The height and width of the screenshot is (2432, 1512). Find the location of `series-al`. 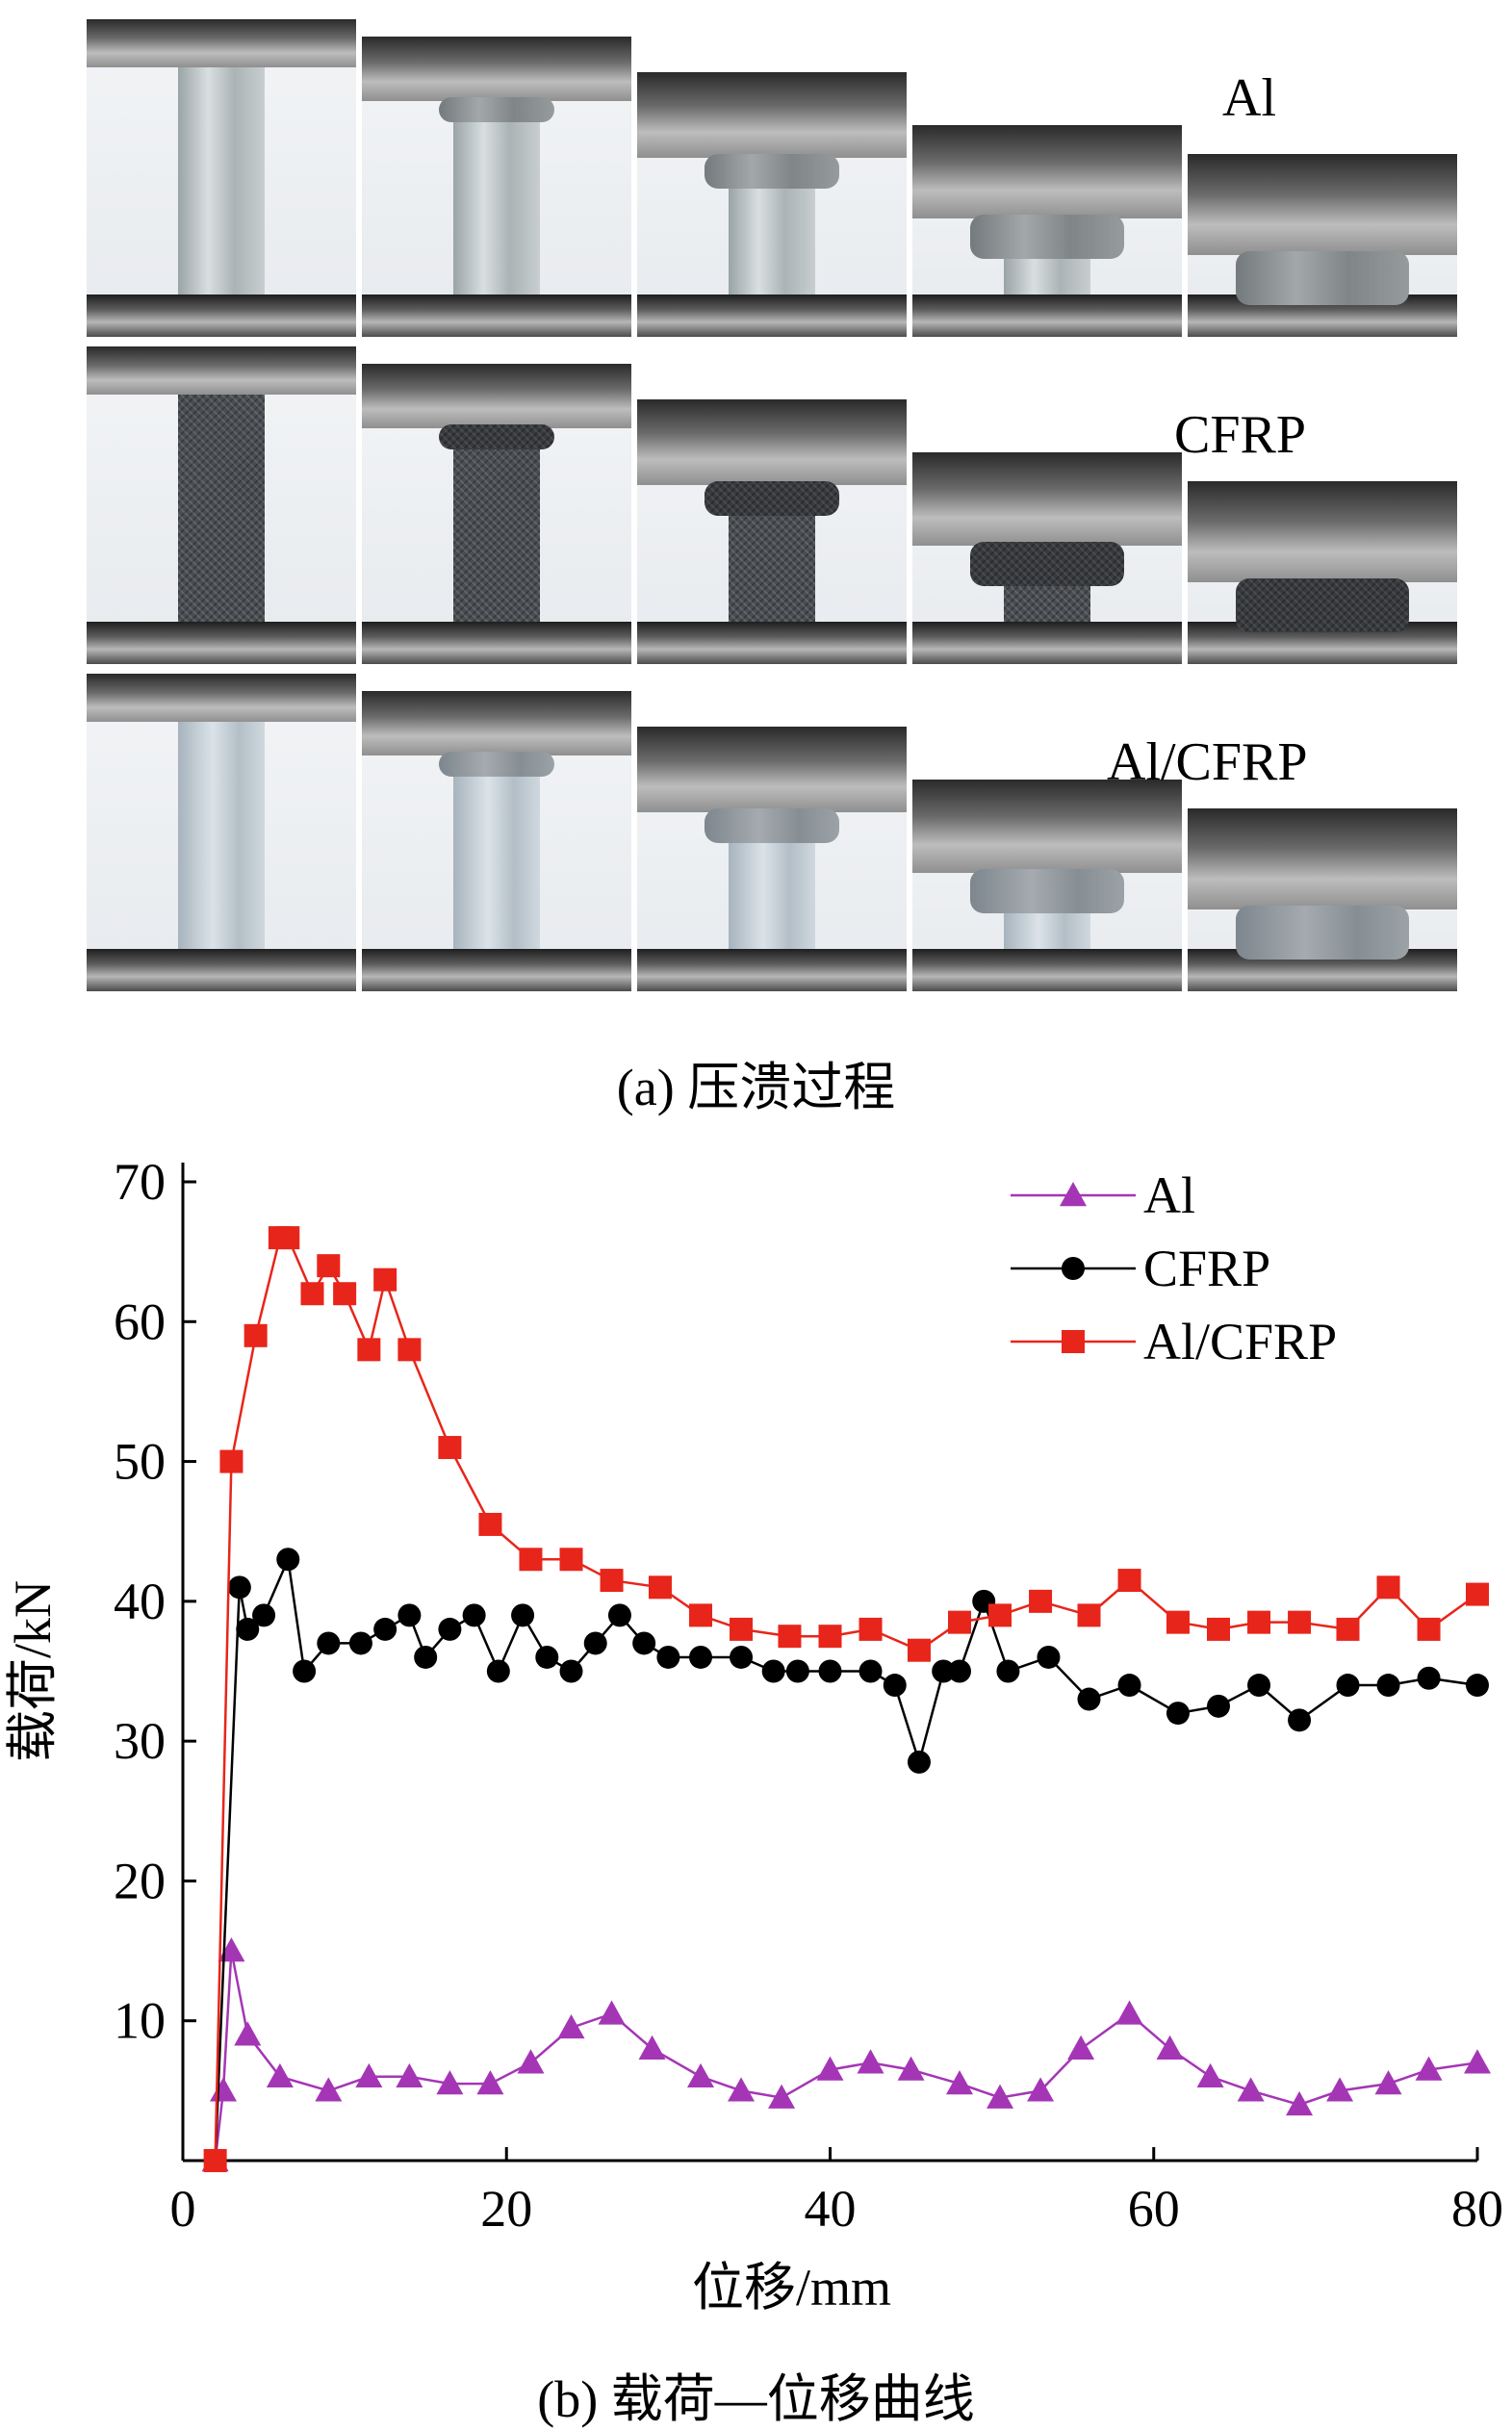

series-al is located at coordinates (846, 2054).